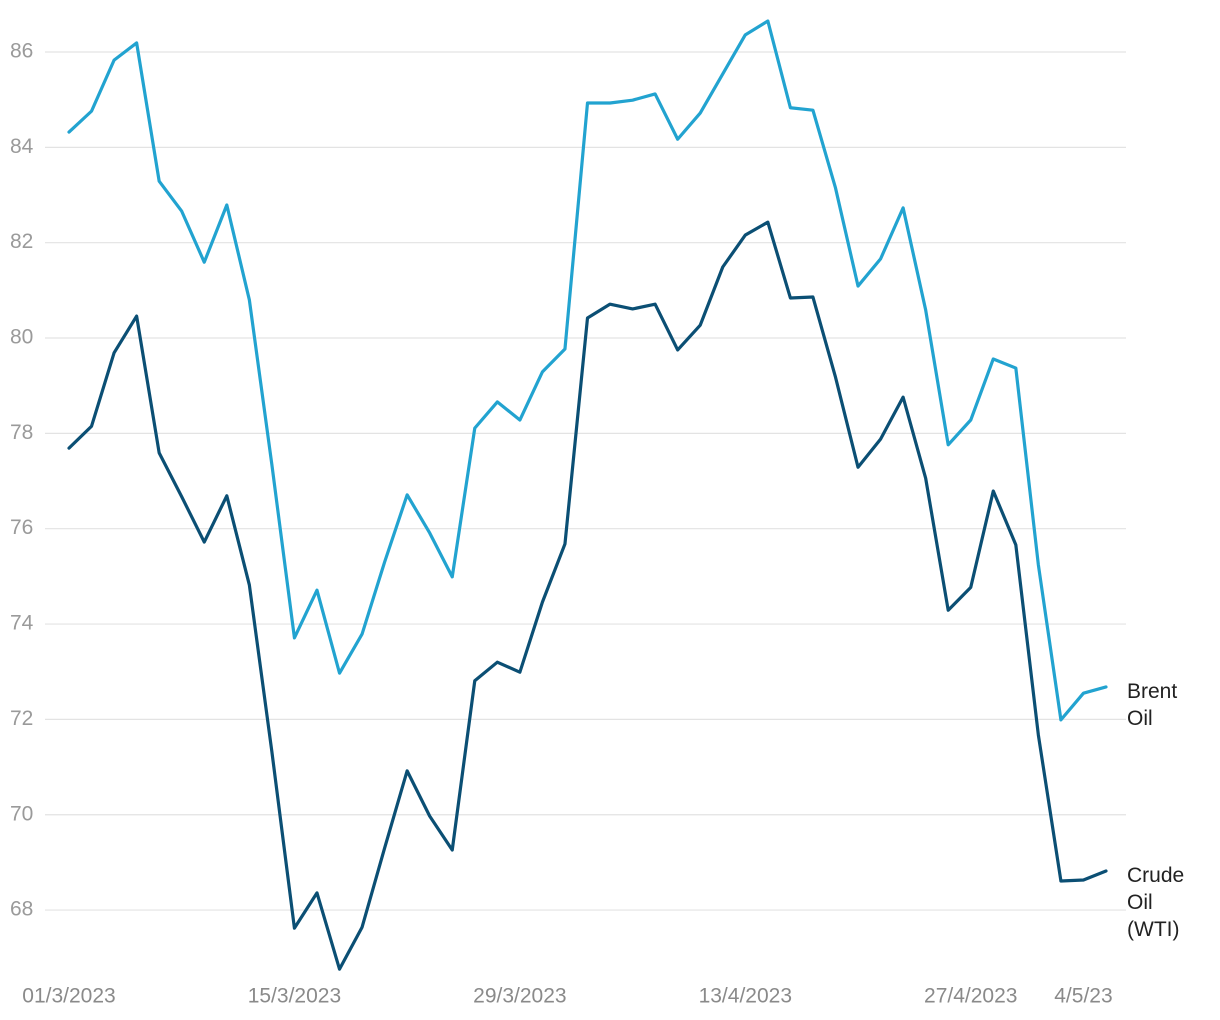 The width and height of the screenshot is (1220, 1020). I want to click on x-tick-label: 15/3/2023, so click(294, 996).